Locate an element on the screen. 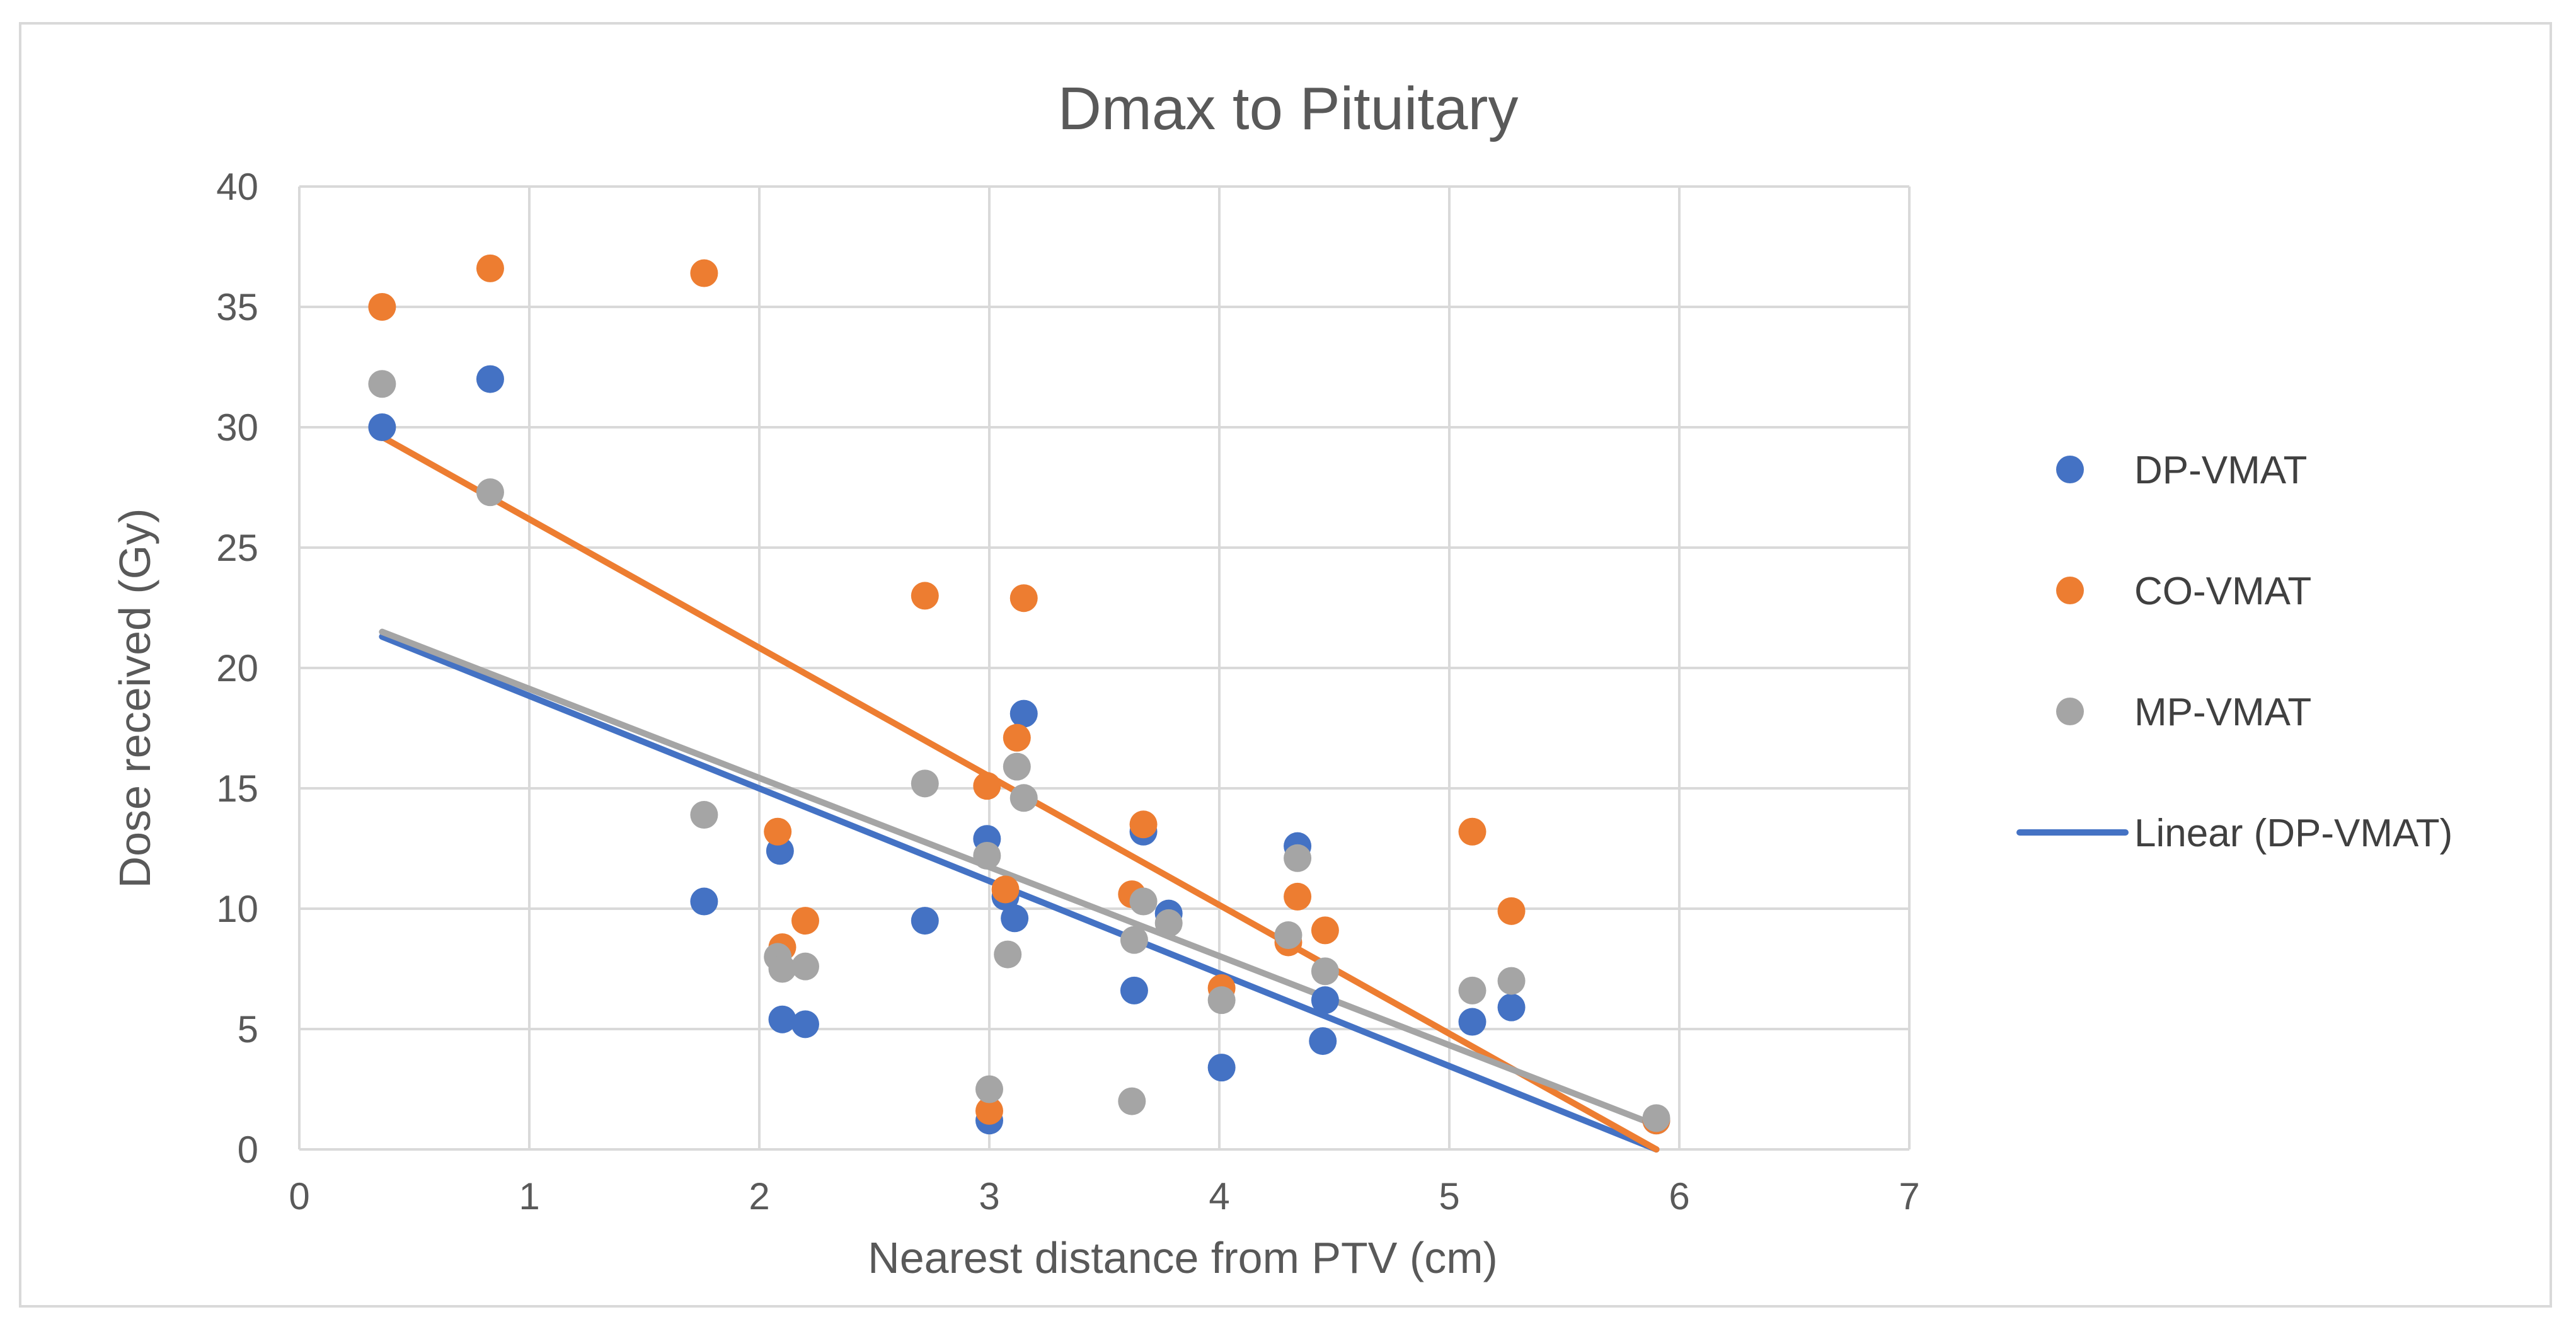 The height and width of the screenshot is (1329, 2576). y-tick-label: 35 is located at coordinates (237, 307).